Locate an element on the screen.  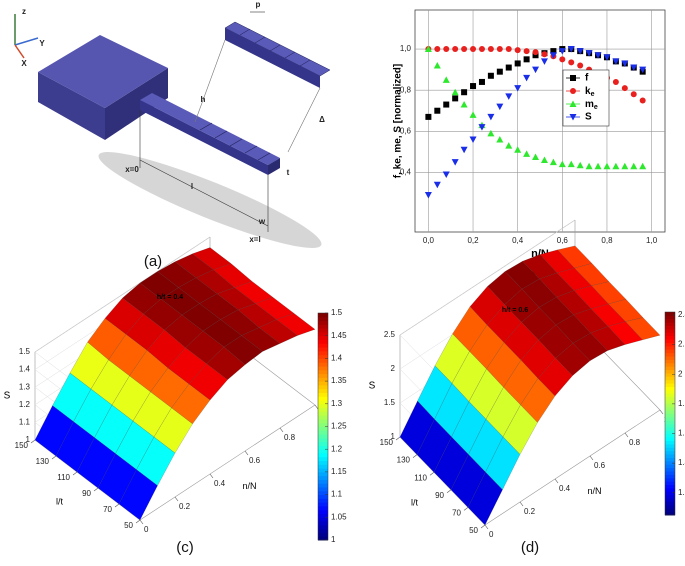
y-tick-label: 150 is located at coordinates (22, 445).